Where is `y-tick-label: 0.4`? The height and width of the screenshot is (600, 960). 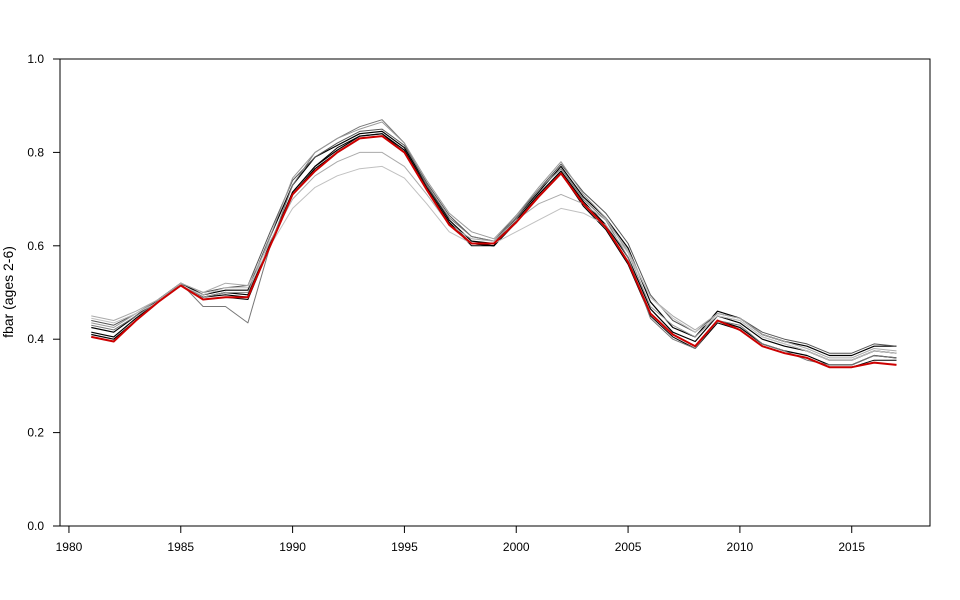
y-tick-label: 0.4 is located at coordinates (35, 339).